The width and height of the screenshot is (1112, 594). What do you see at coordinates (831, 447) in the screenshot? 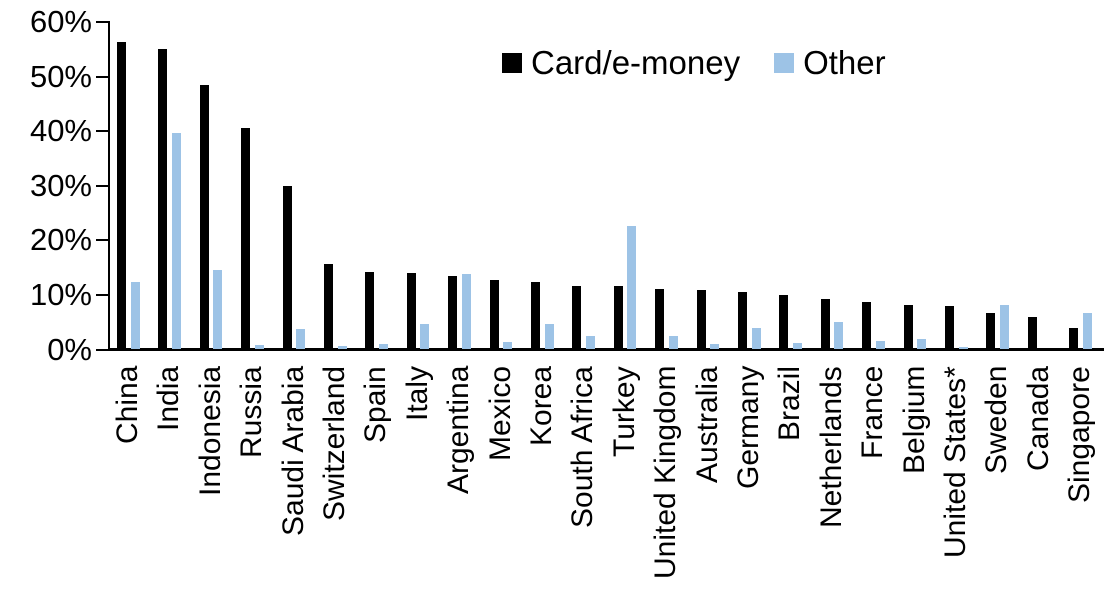
I see `x-axis-label: Netherlands` at bounding box center [831, 447].